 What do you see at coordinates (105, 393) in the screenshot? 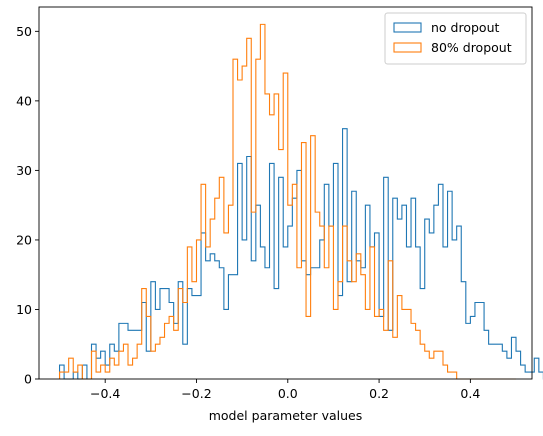
I see `x-tick-label: −0.4` at bounding box center [105, 393].